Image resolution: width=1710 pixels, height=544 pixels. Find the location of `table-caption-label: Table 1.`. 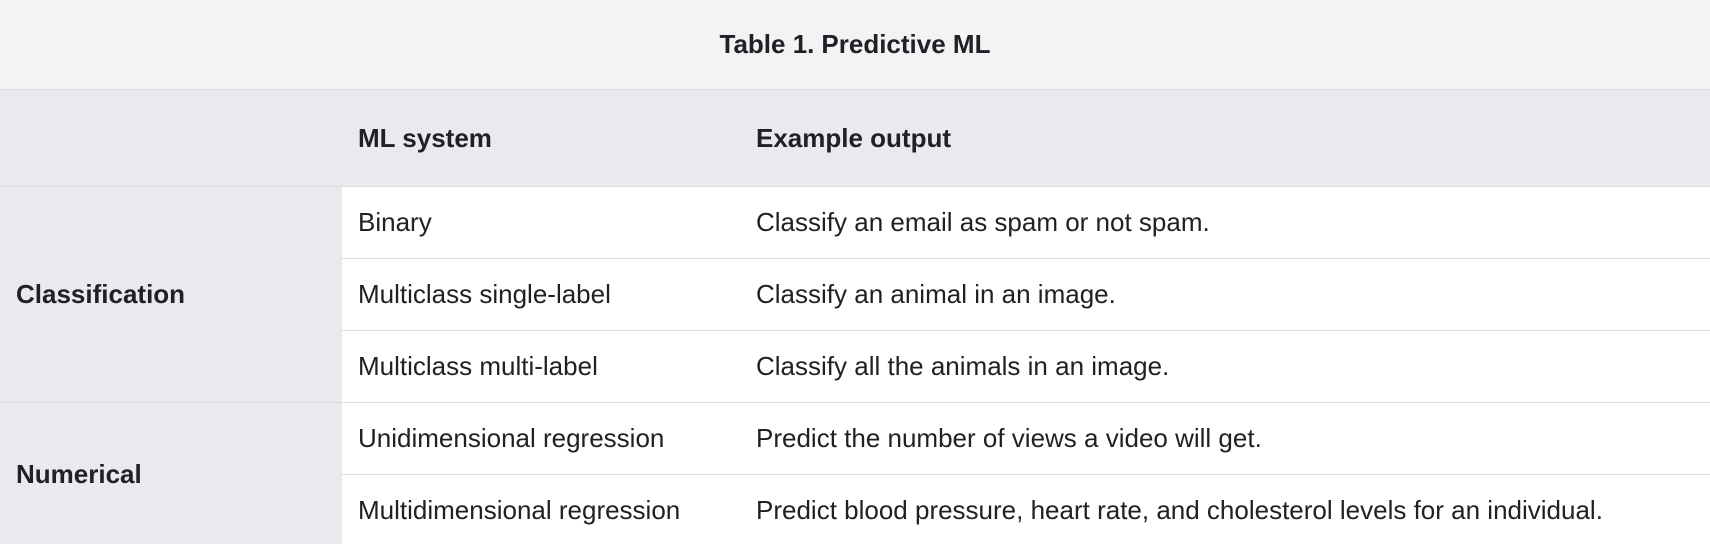

table-caption-label: Table 1. is located at coordinates (767, 44).